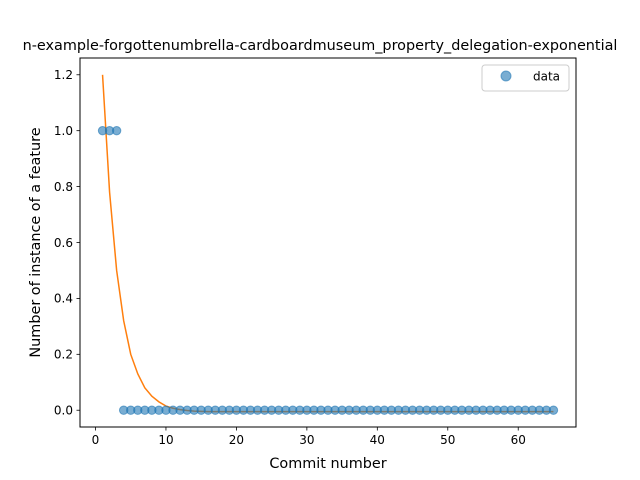 Image resolution: width=640 pixels, height=480 pixels. What do you see at coordinates (63, 131) in the screenshot?
I see `y-tick-label: 1.0` at bounding box center [63, 131].